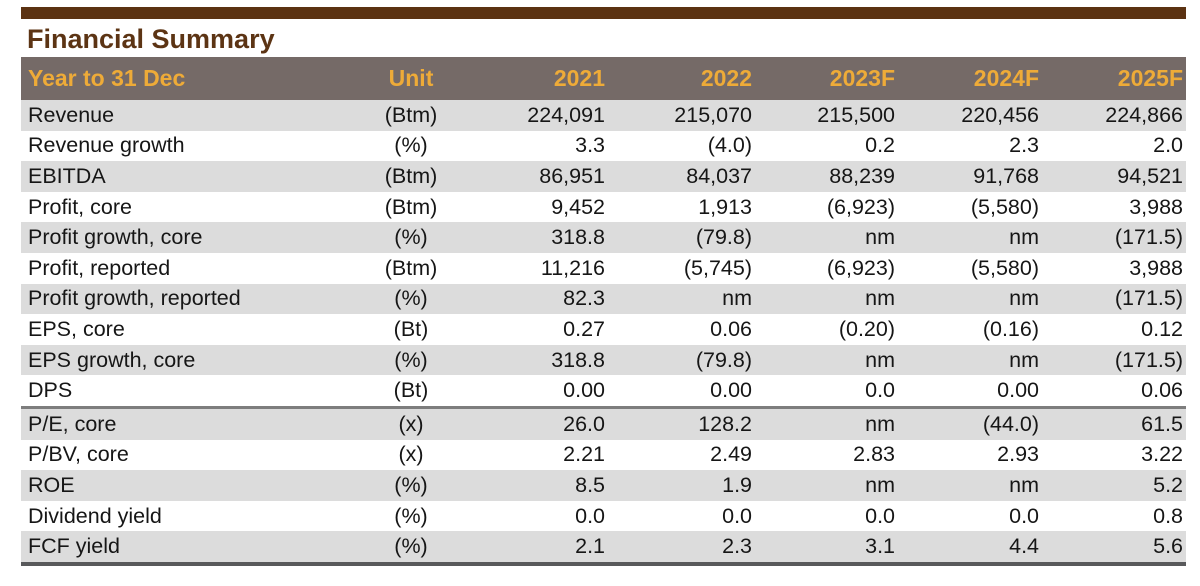  I want to click on table-row: Dividend yield (%) 0.0 0.0 0.0 0.0 0.8, so click(603, 516).